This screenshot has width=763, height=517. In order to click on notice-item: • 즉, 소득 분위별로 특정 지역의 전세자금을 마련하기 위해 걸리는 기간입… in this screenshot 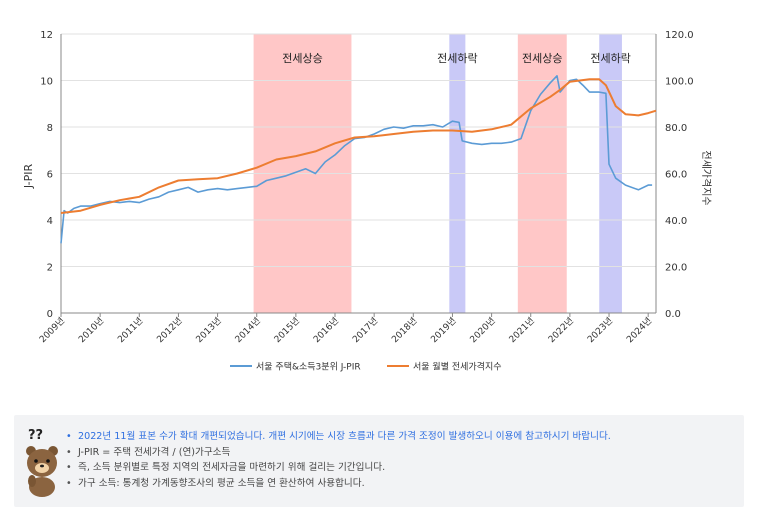, I will do `click(226, 467)`.